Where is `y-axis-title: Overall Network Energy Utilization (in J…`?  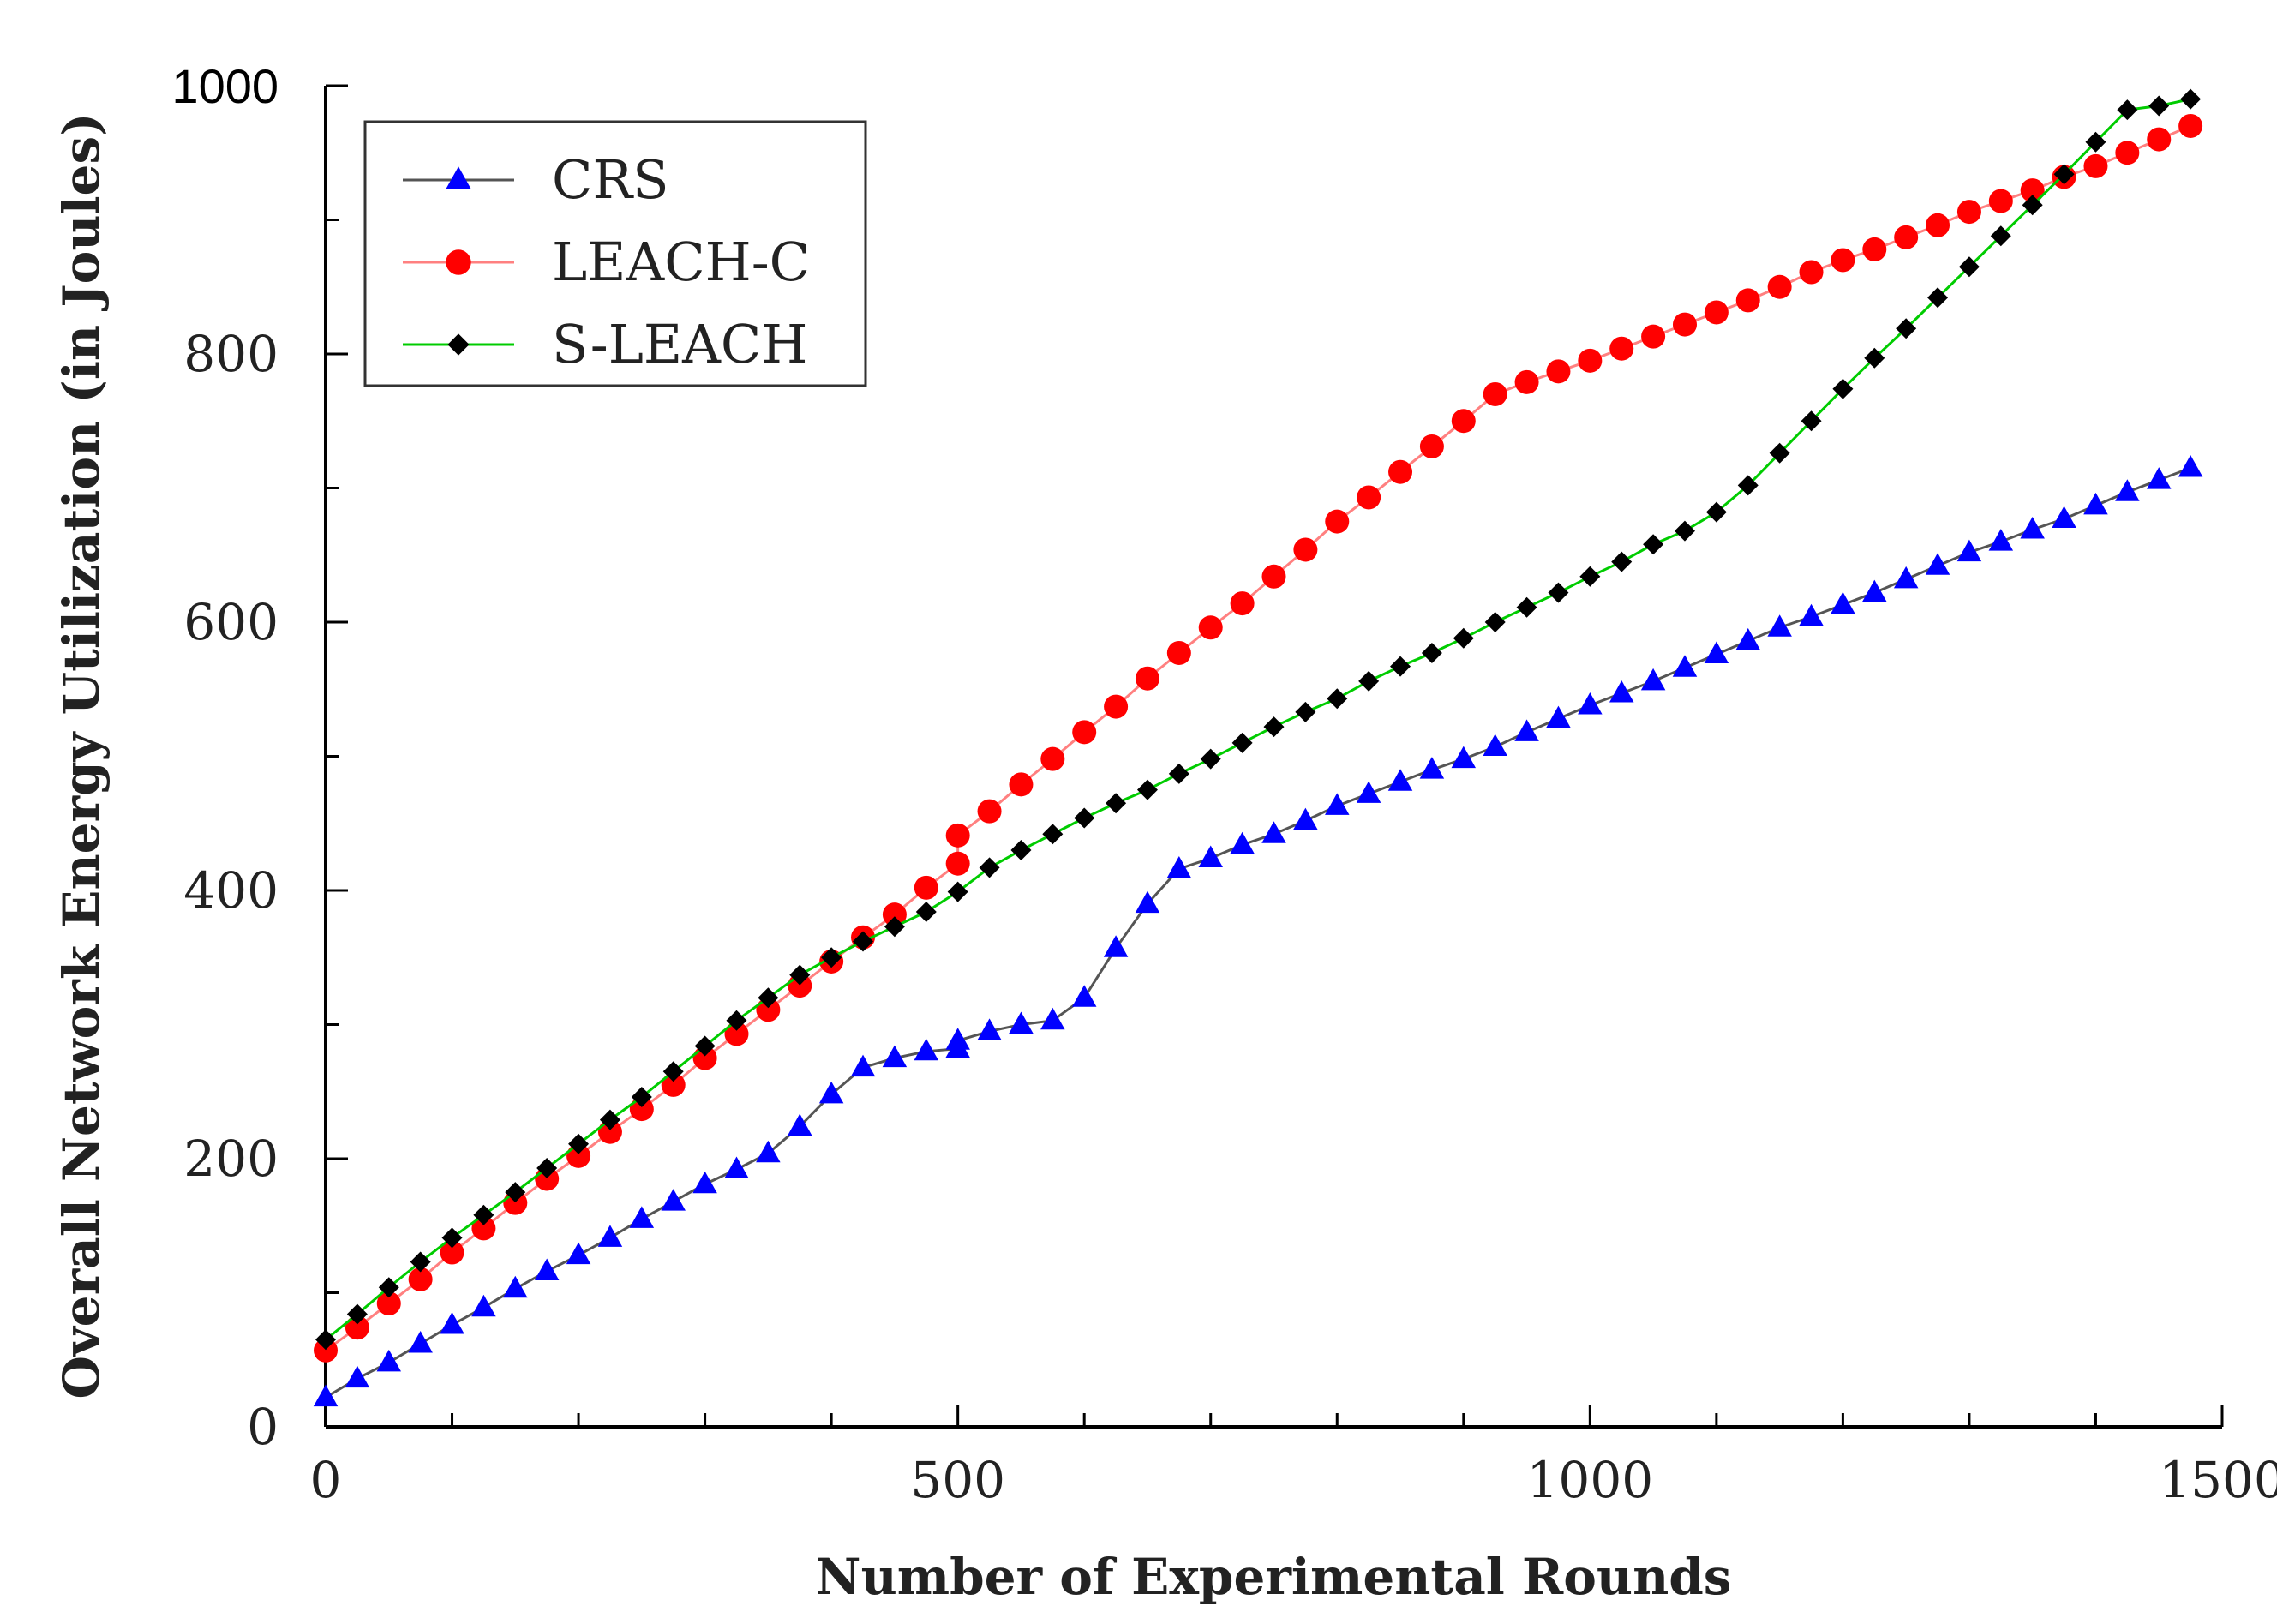
y-axis-title: Overall Network Energy Utilization (in J… is located at coordinates (81, 755).